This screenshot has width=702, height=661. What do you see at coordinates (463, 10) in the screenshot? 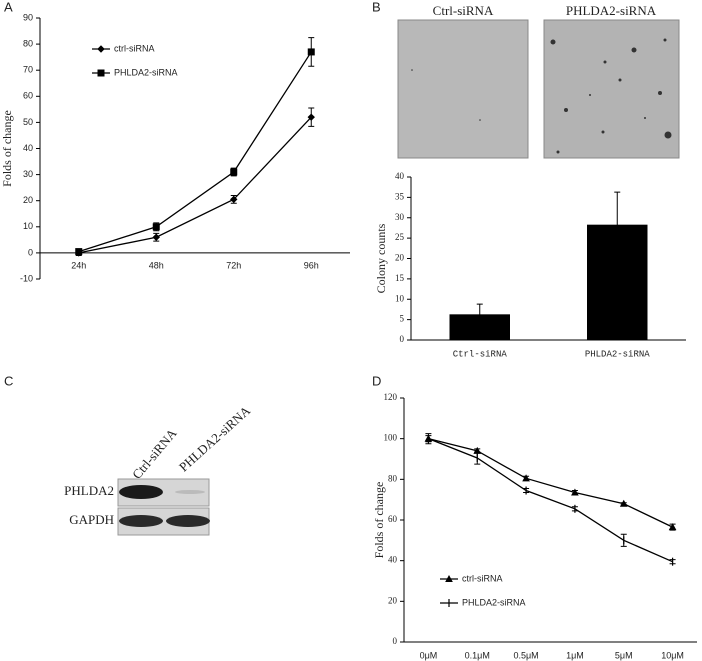
I see `image-label: Ctrl-siRNA` at bounding box center [463, 10].